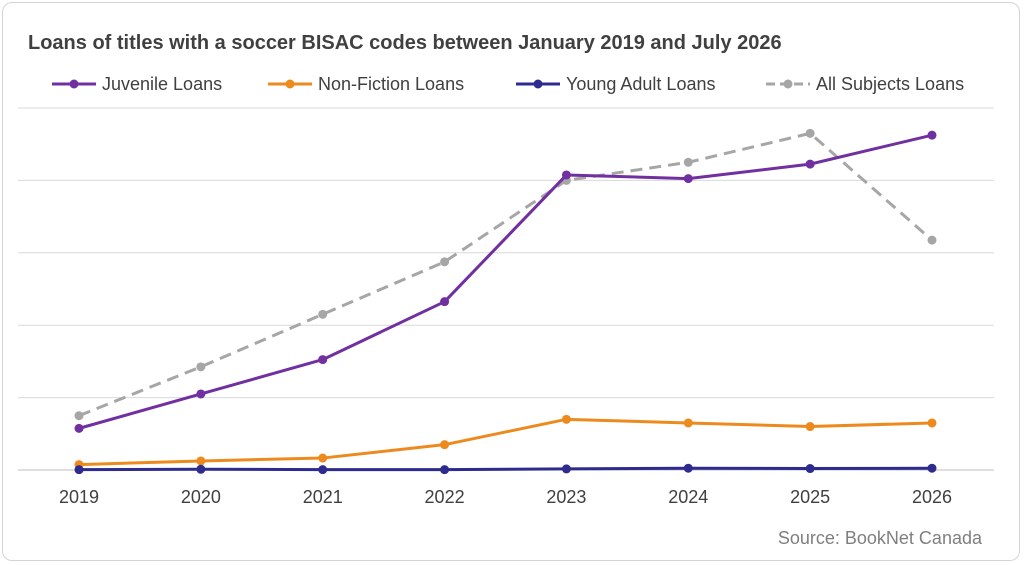 This screenshot has width=1024, height=565. What do you see at coordinates (810, 497) in the screenshot?
I see `x-tick-label: 2025` at bounding box center [810, 497].